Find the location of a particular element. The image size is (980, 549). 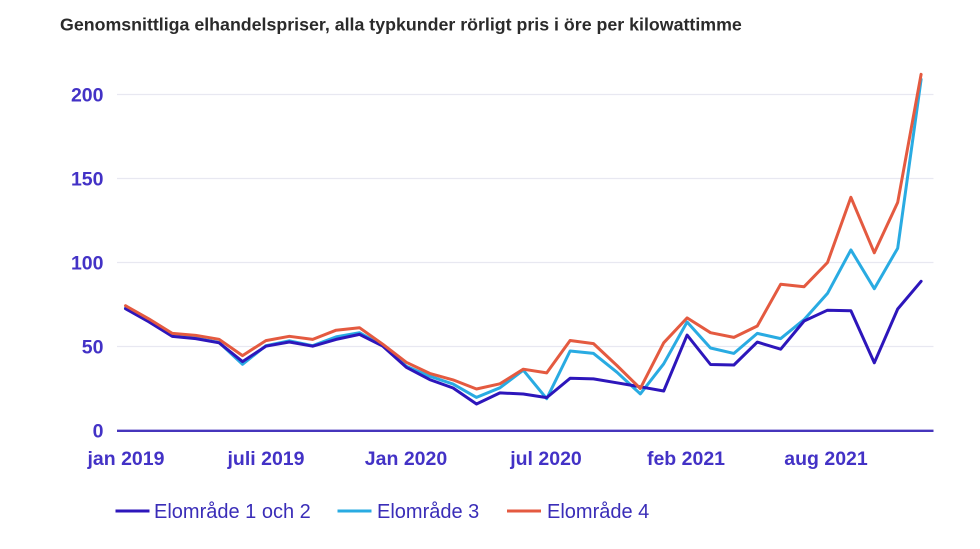

svg-text: 100 is located at coordinates (87, 264).